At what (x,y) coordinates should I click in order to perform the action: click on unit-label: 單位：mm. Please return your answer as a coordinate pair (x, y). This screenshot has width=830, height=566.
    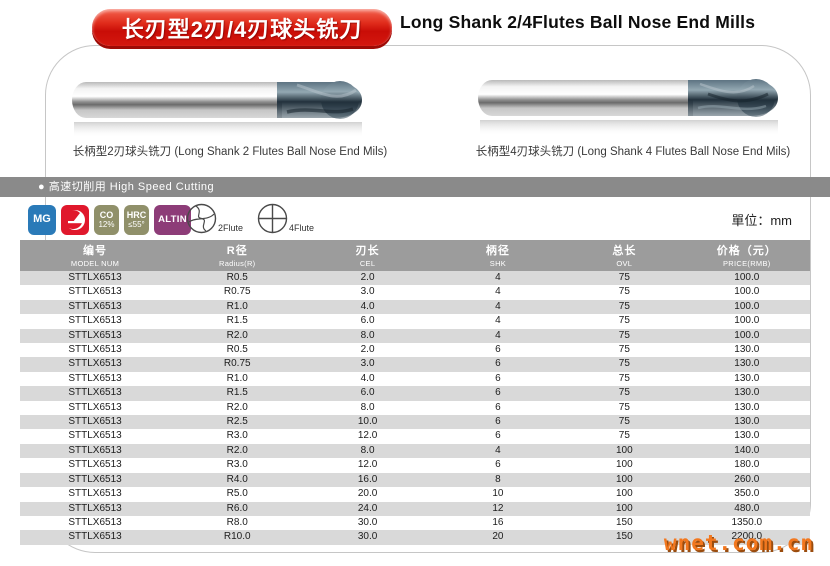
    Looking at the image, I should click on (761, 220).